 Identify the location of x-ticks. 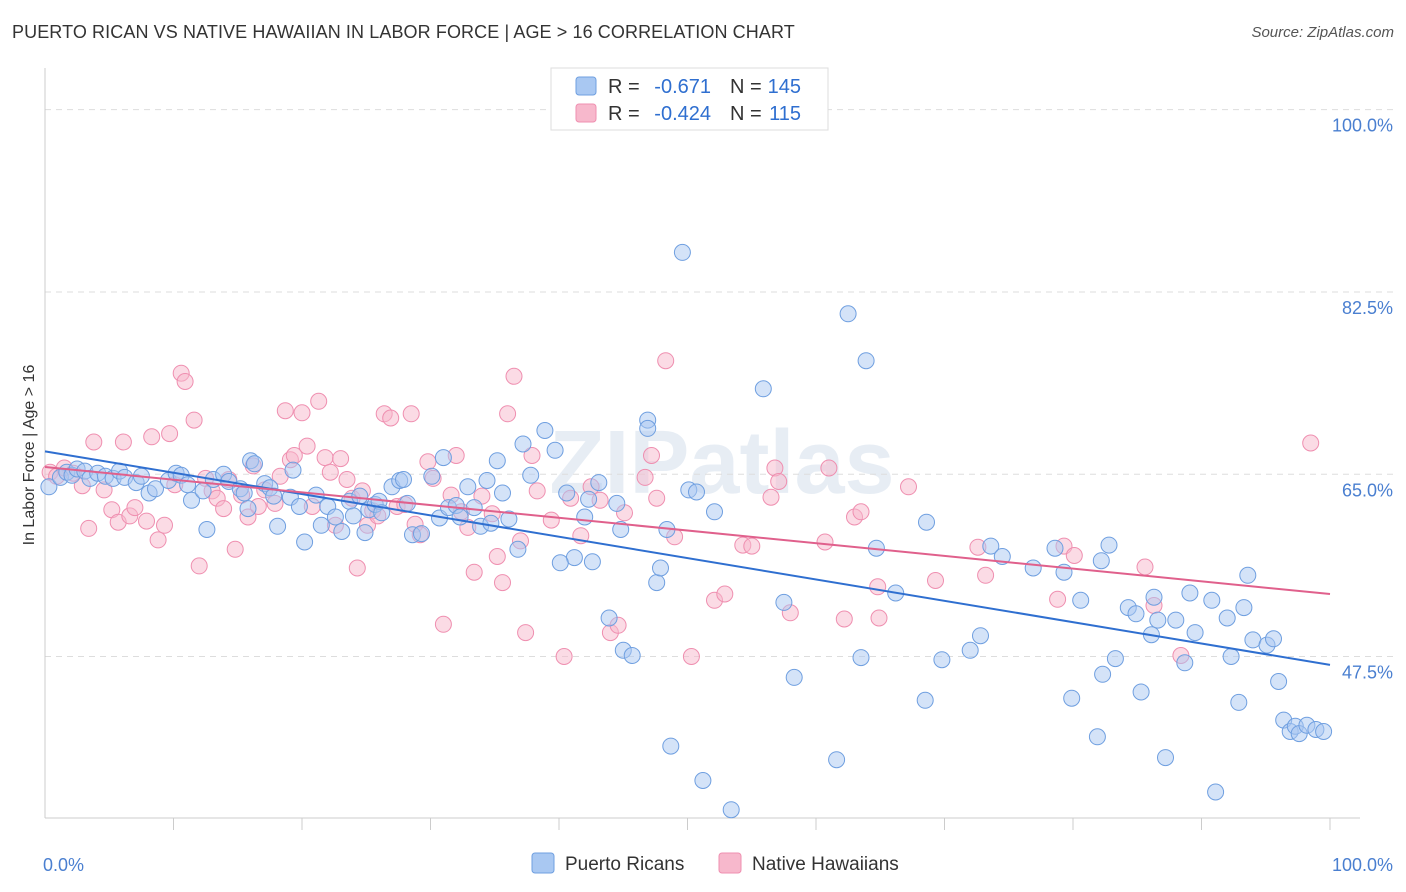
(752, 824).